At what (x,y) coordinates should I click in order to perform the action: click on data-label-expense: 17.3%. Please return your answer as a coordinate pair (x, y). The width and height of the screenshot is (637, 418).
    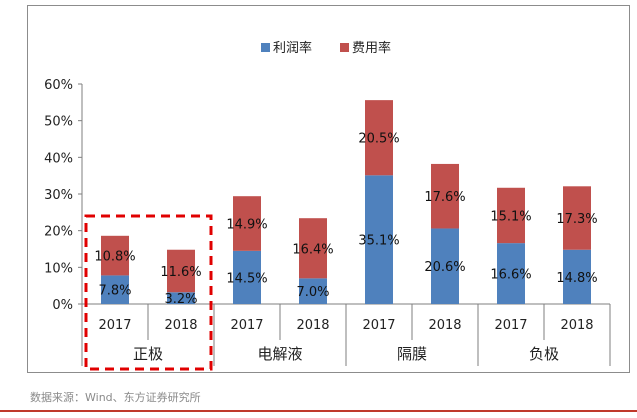
    Looking at the image, I should click on (576, 219).